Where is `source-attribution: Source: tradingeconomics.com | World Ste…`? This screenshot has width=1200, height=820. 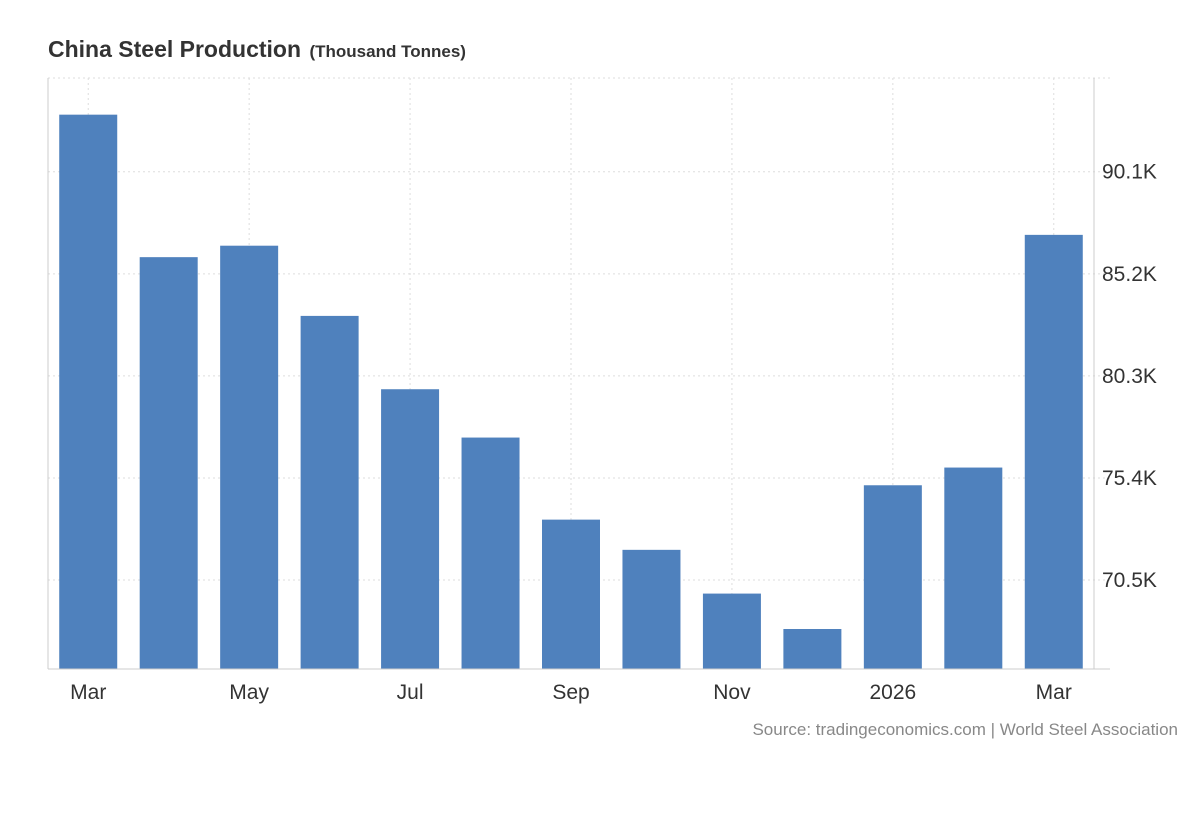
source-attribution: Source: tradingeconomics.com | World Ste… is located at coordinates (965, 729).